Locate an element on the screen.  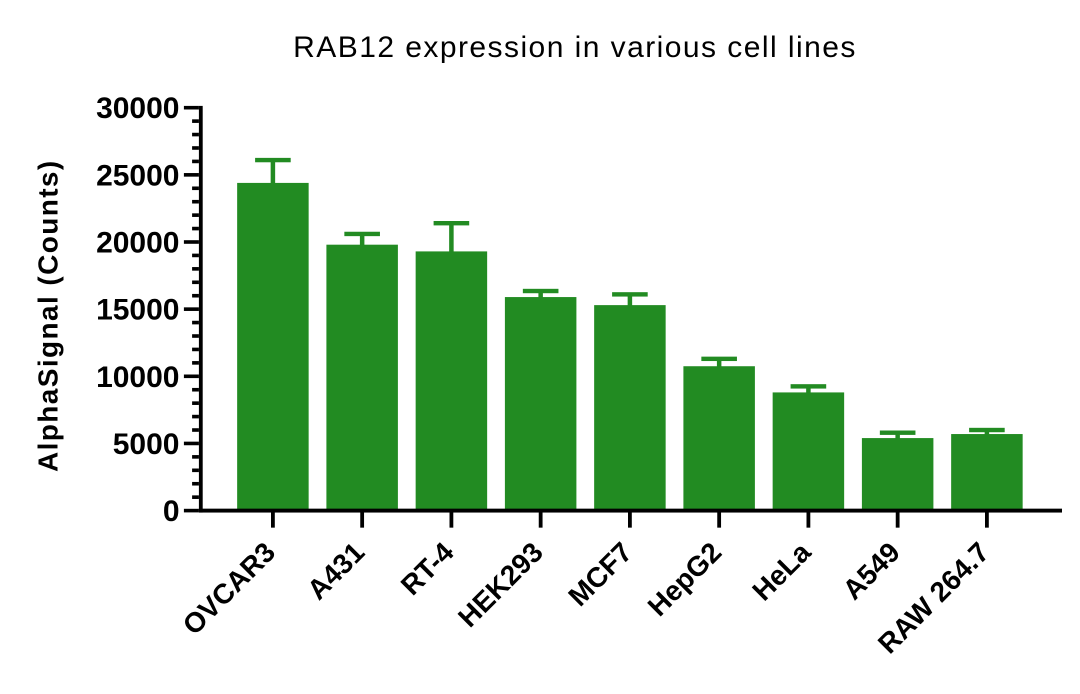
x-tick-A549 is located at coordinates (897, 520).